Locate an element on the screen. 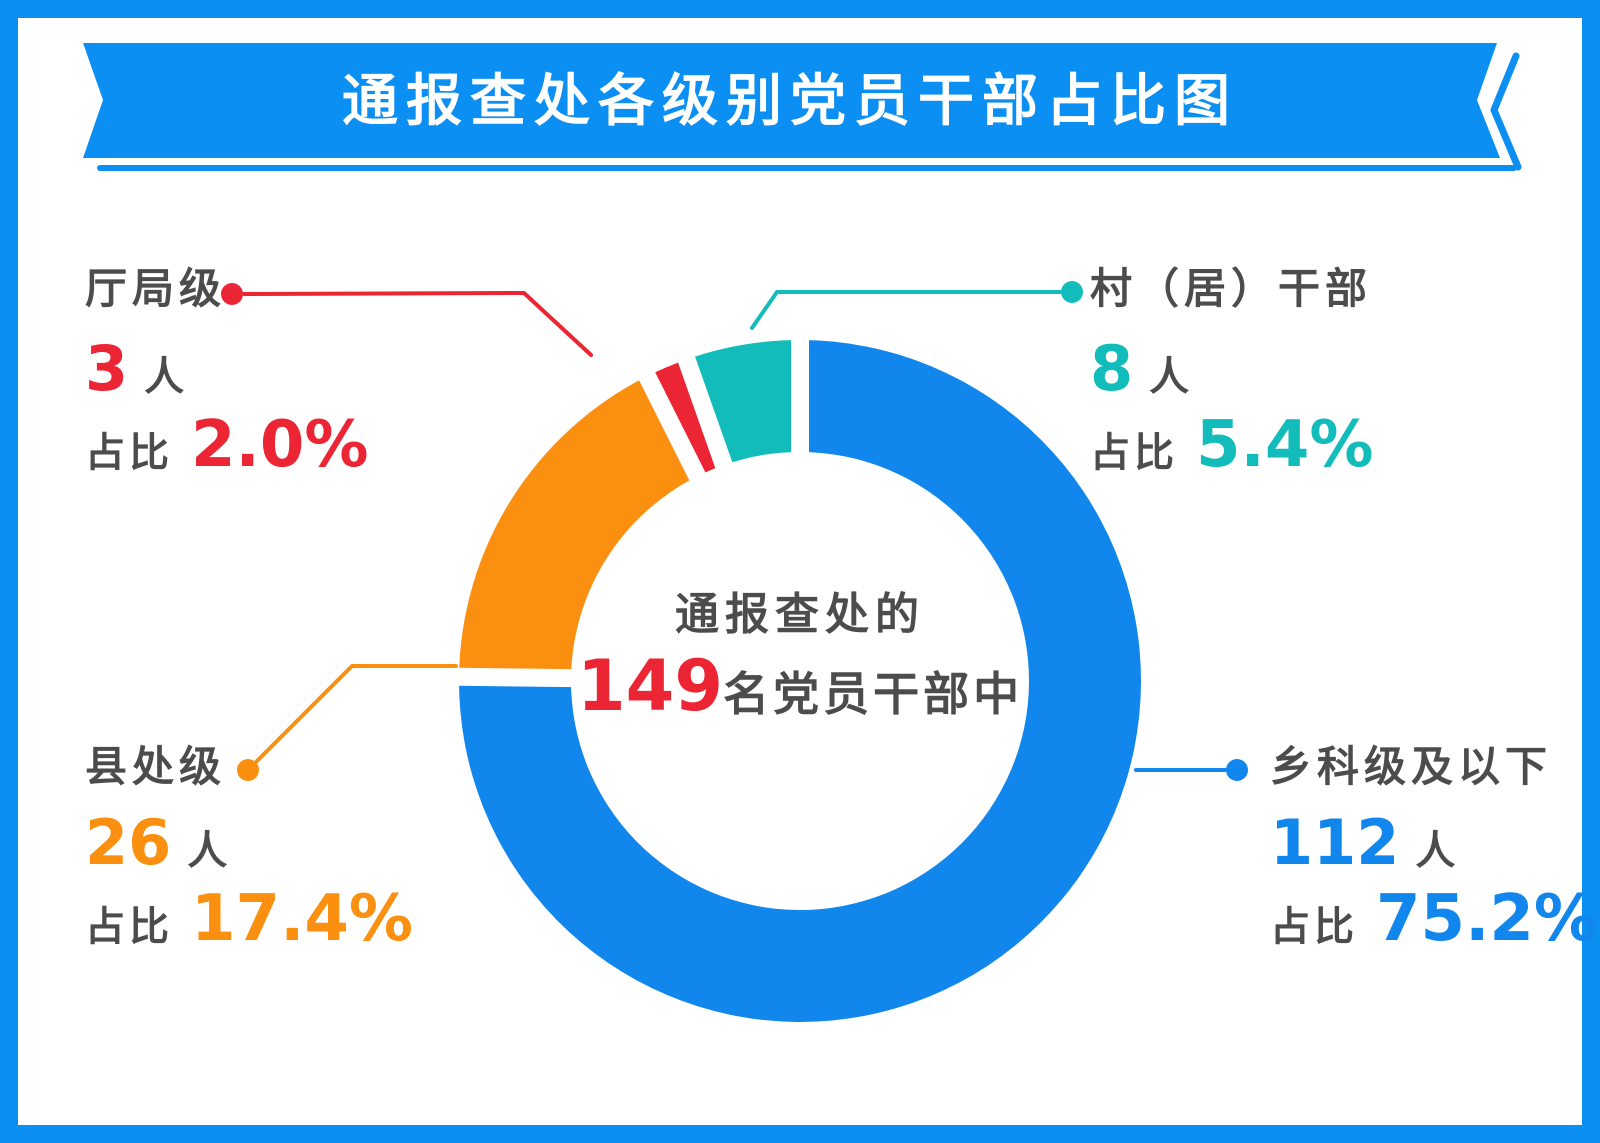 The width and height of the screenshot is (1600, 1143). callout-label: 厅局级 is located at coordinates (156, 288).